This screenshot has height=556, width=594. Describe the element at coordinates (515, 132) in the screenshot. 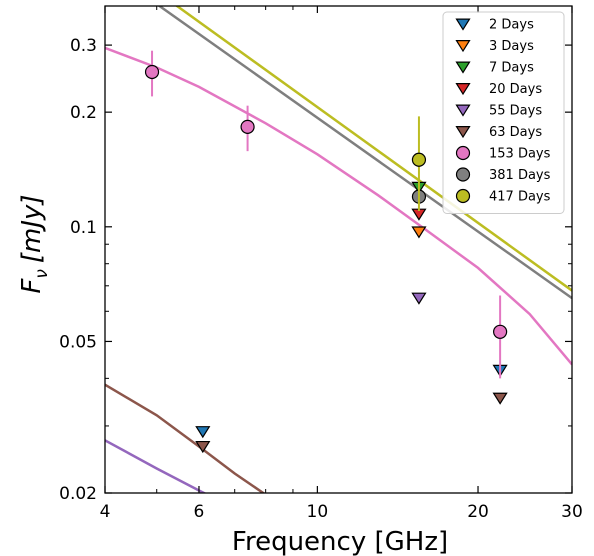

I see `legend-label: 63 Days` at that location.